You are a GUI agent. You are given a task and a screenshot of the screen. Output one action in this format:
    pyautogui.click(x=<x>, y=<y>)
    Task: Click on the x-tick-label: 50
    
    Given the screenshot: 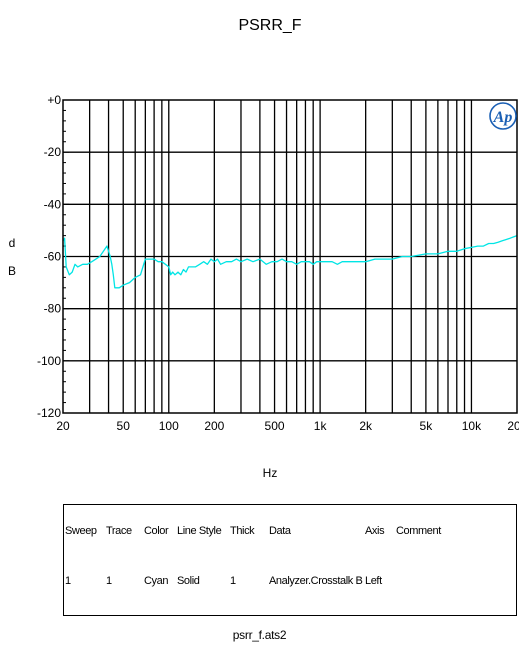 What is the action you would take?
    pyautogui.click(x=124, y=426)
    